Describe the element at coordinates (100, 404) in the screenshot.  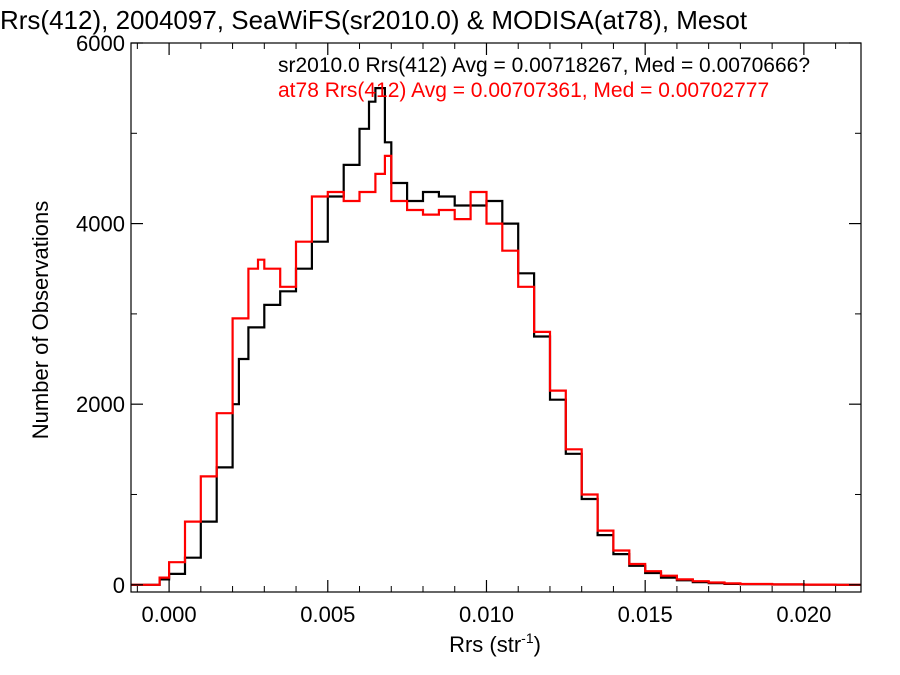
I see `y-tick-label: 2000` at that location.